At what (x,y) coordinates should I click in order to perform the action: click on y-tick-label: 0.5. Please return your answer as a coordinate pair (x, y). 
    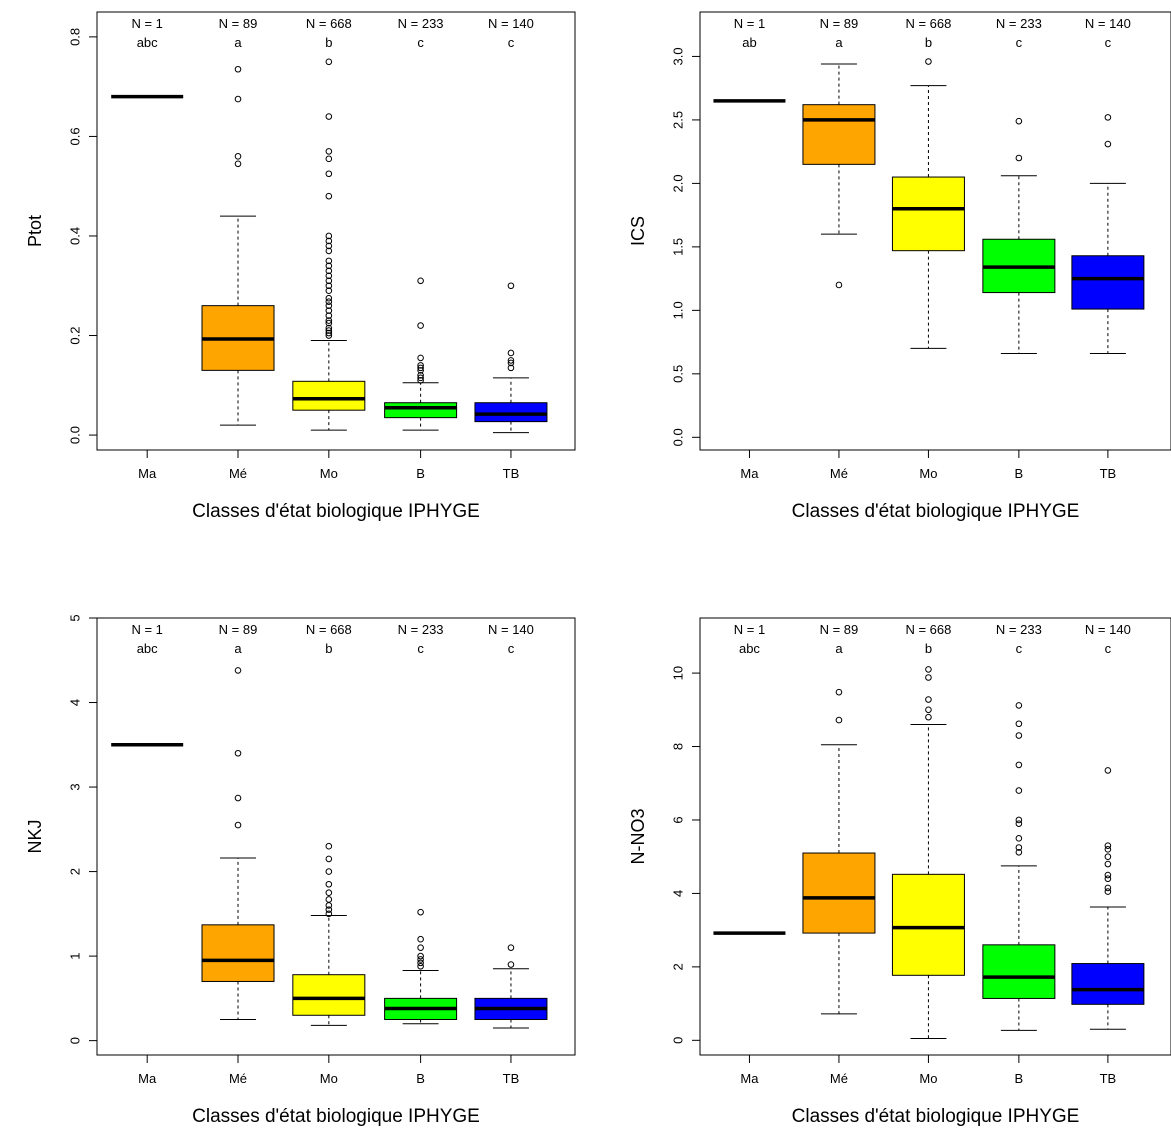
    Looking at the image, I should click on (678, 374).